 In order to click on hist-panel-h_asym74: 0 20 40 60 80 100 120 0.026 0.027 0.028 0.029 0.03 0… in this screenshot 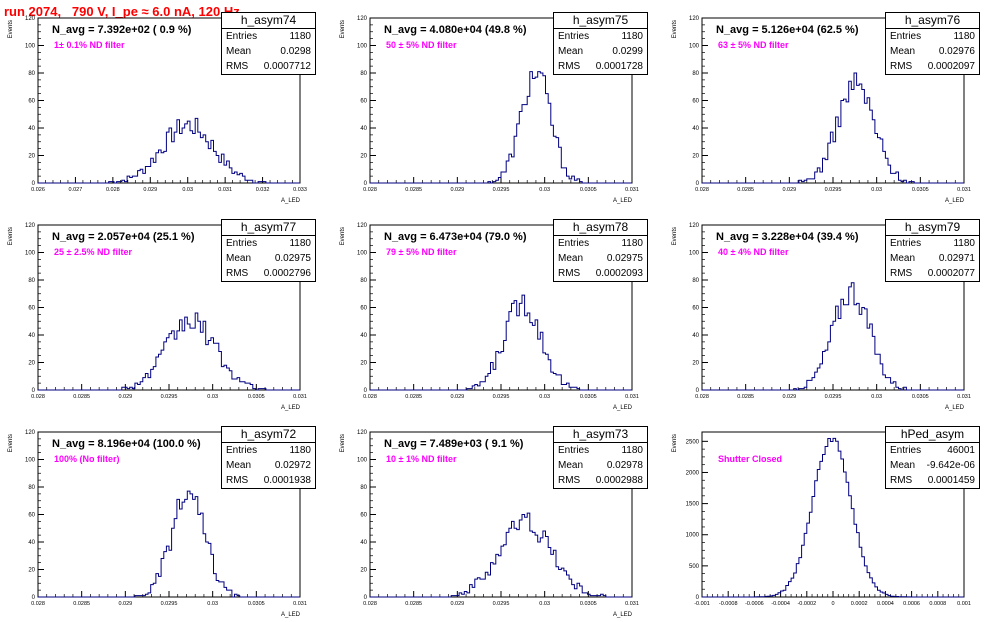, I will do `click(166, 103)`.